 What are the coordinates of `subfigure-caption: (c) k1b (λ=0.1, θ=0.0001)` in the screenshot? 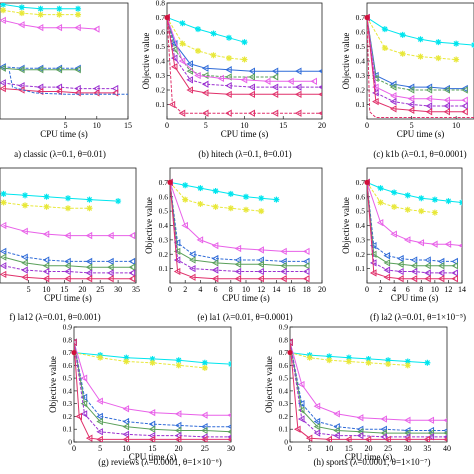 It's located at (419, 154).